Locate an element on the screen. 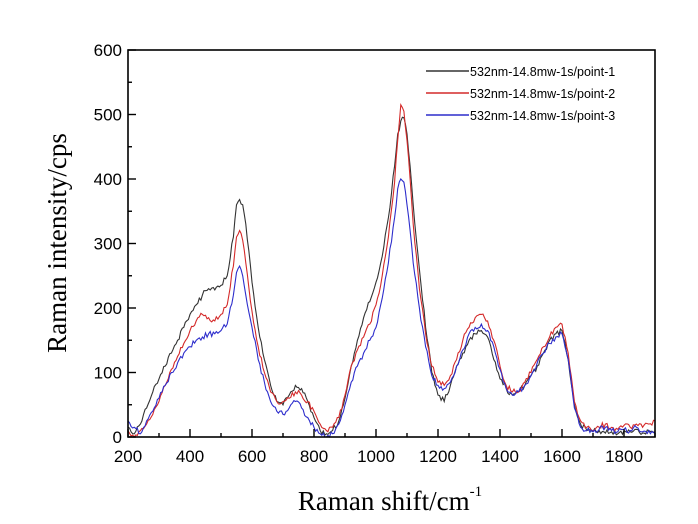  y-tick-label: 100 is located at coordinates (108, 373).